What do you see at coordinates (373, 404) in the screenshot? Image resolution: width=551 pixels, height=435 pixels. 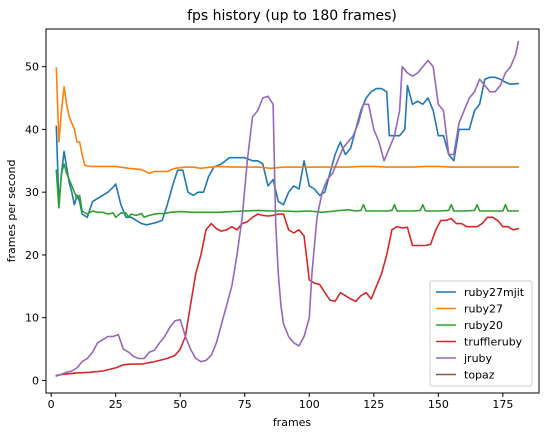 I see `x-tick-label: 125` at bounding box center [373, 404].